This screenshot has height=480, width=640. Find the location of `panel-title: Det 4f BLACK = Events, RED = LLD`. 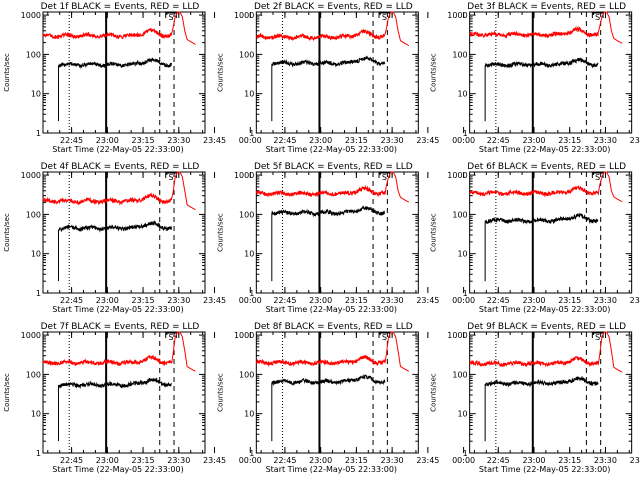

panel-title: Det 4f BLACK = Events, RED = LLD is located at coordinates (120, 167).